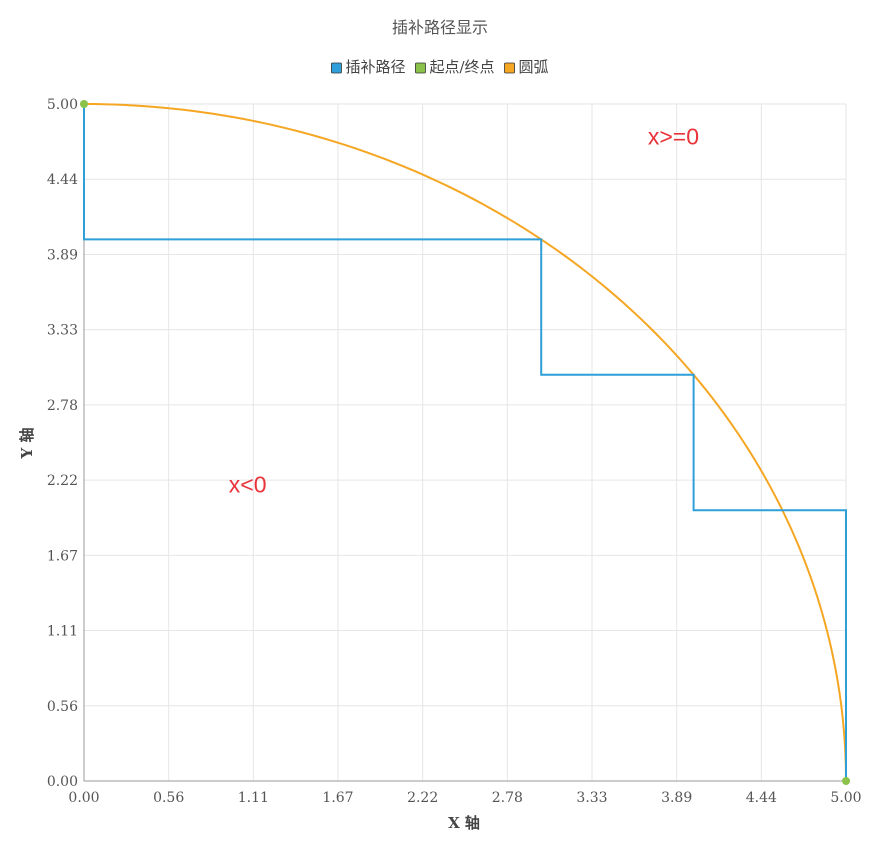 This screenshot has width=888, height=850. What do you see at coordinates (507, 798) in the screenshot?
I see `x-tick-label: 2.78` at bounding box center [507, 798].